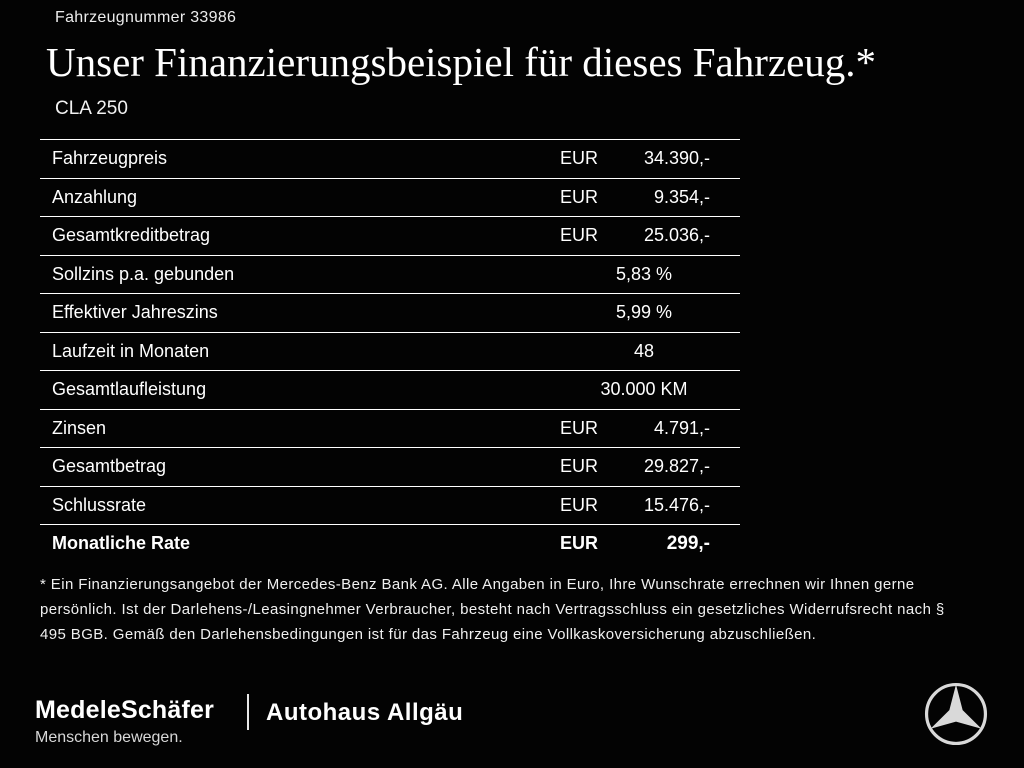  What do you see at coordinates (109, 466) in the screenshot?
I see `row-label: Gesamtbetrag` at bounding box center [109, 466].